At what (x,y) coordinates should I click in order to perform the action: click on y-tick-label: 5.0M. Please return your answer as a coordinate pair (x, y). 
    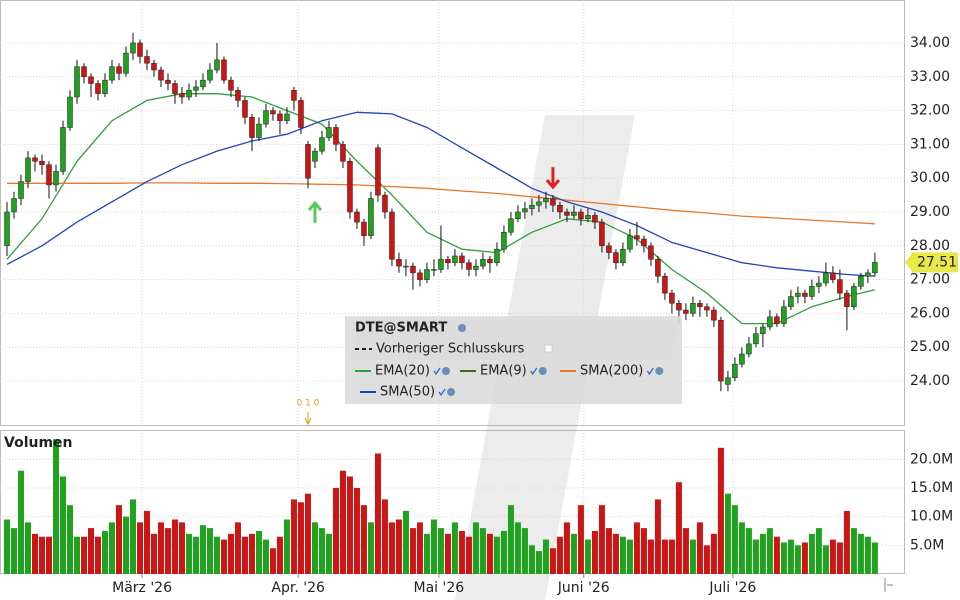
    Looking at the image, I should click on (927, 545).